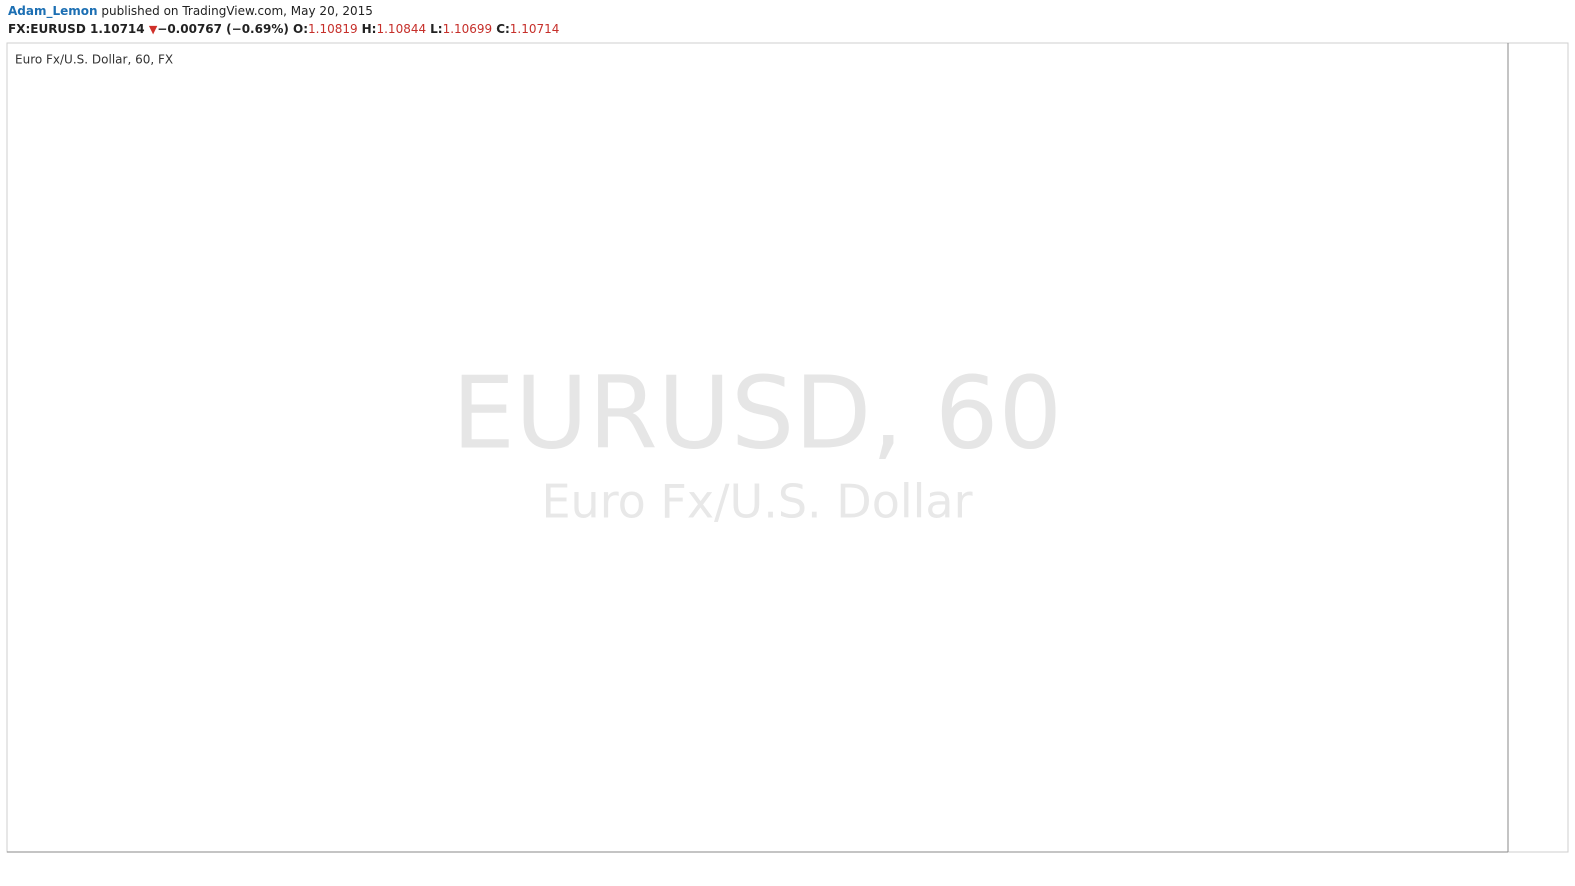 The height and width of the screenshot is (886, 1575). I want to click on ohlc-key: O:, so click(301, 29).